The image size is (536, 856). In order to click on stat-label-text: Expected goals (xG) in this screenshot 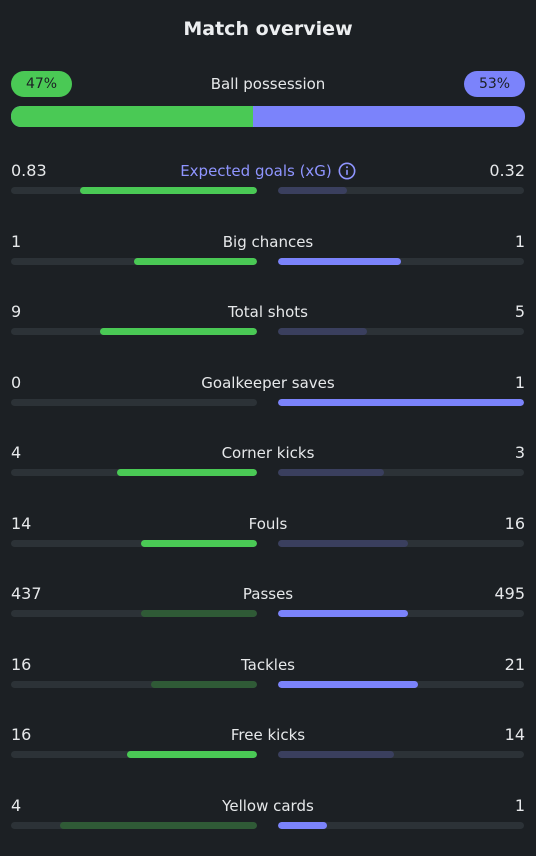, I will do `click(256, 171)`.